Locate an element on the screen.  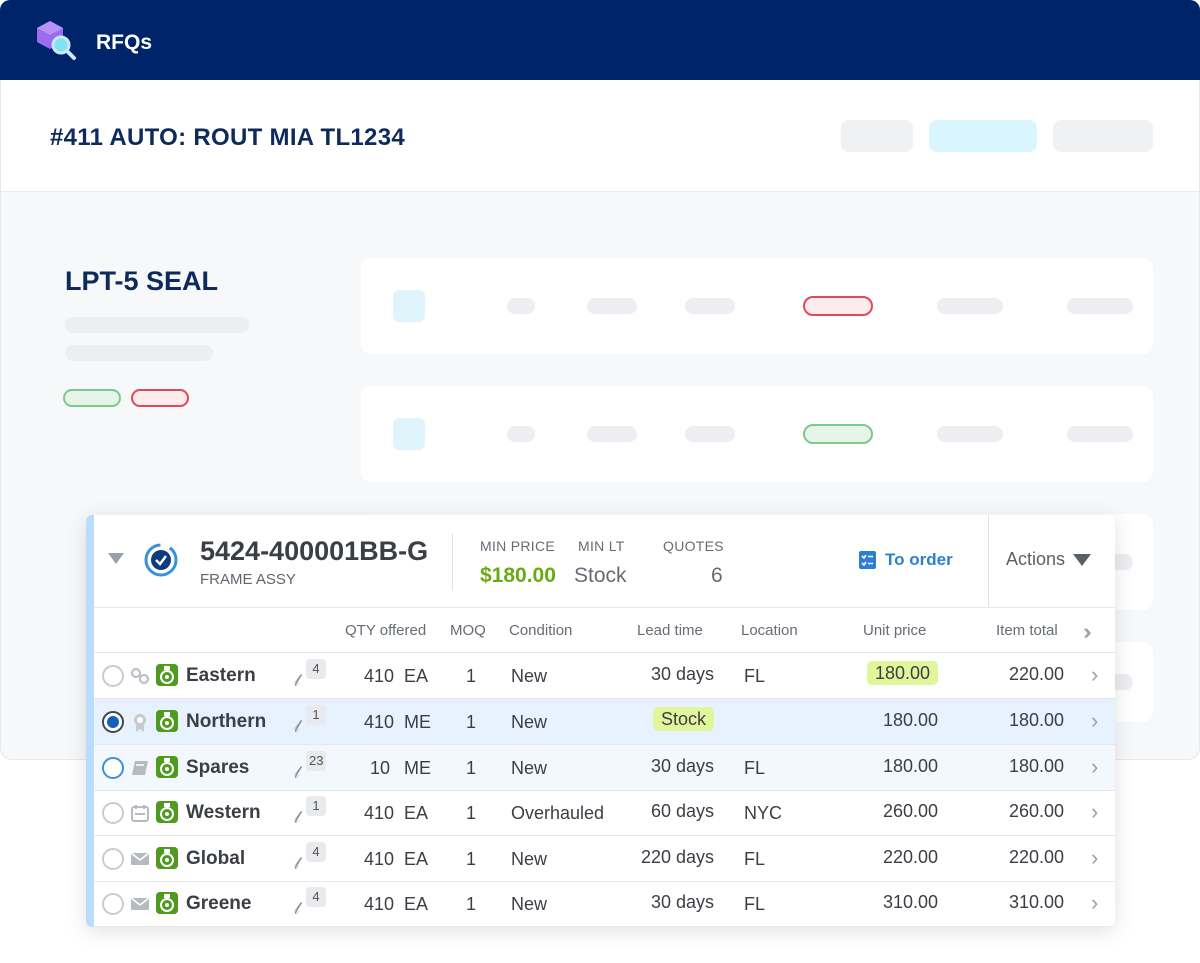
table-row: Northern 𝓁 1 410 ME 1 New Stock 180.00 180.00 › is located at coordinates (604, 722).